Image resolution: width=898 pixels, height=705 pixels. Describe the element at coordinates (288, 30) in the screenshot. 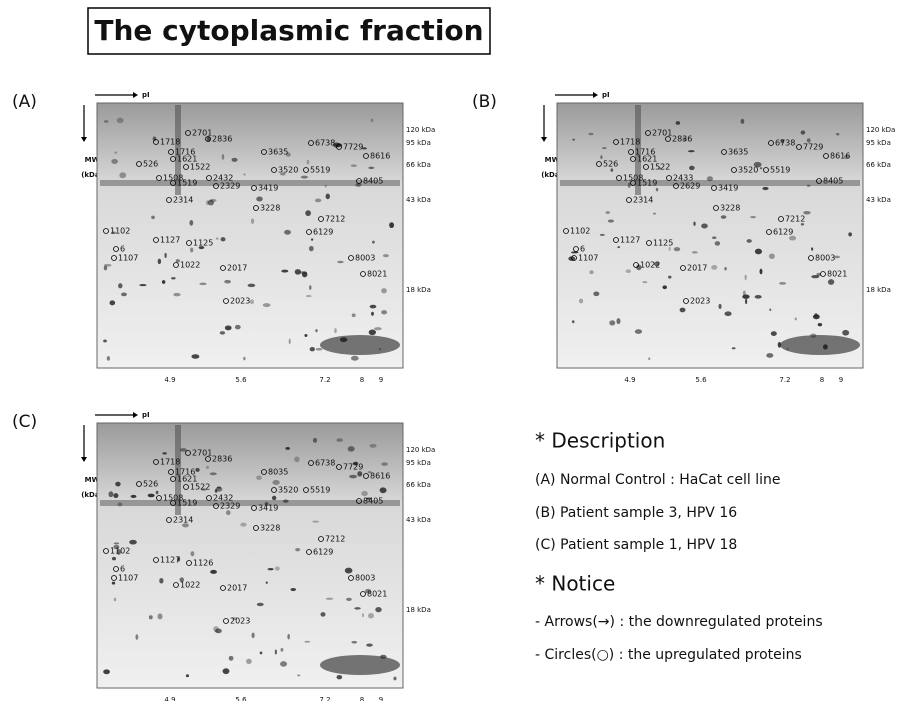

I see `title: The cytoplasmic fraction` at that location.